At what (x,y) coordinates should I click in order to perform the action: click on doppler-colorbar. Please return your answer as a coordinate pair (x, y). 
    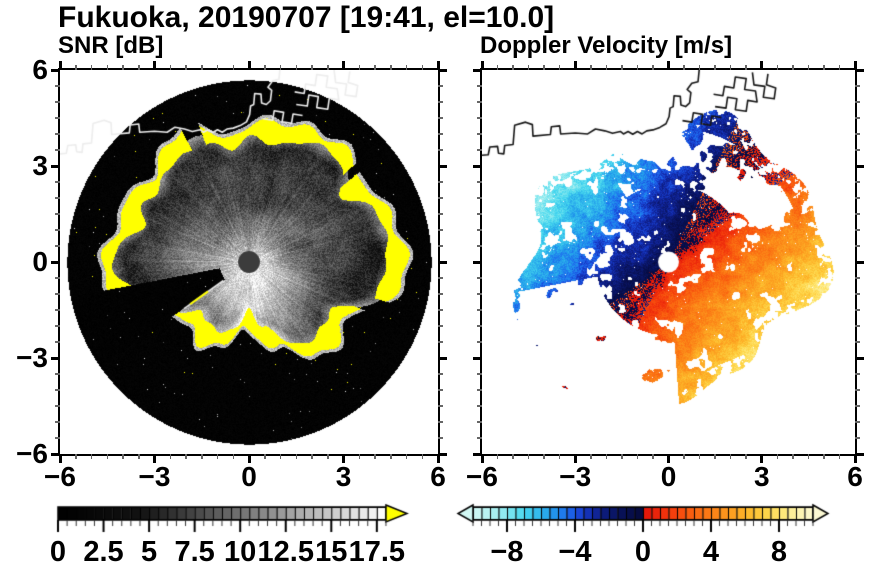
    Looking at the image, I should click on (645, 519).